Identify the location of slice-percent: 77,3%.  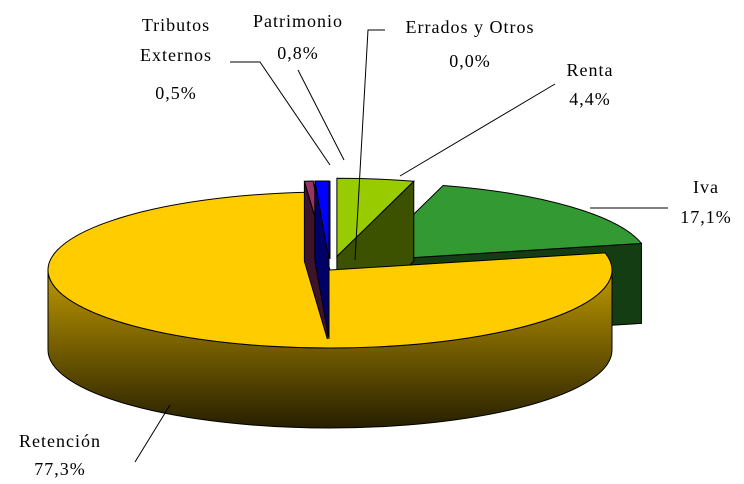
(60, 469).